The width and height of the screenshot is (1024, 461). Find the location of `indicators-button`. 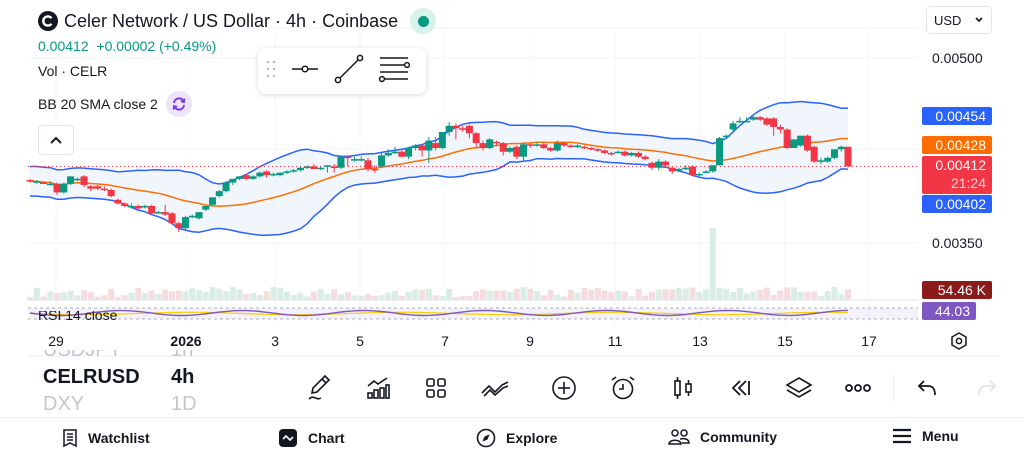

indicators-button is located at coordinates (378, 388).